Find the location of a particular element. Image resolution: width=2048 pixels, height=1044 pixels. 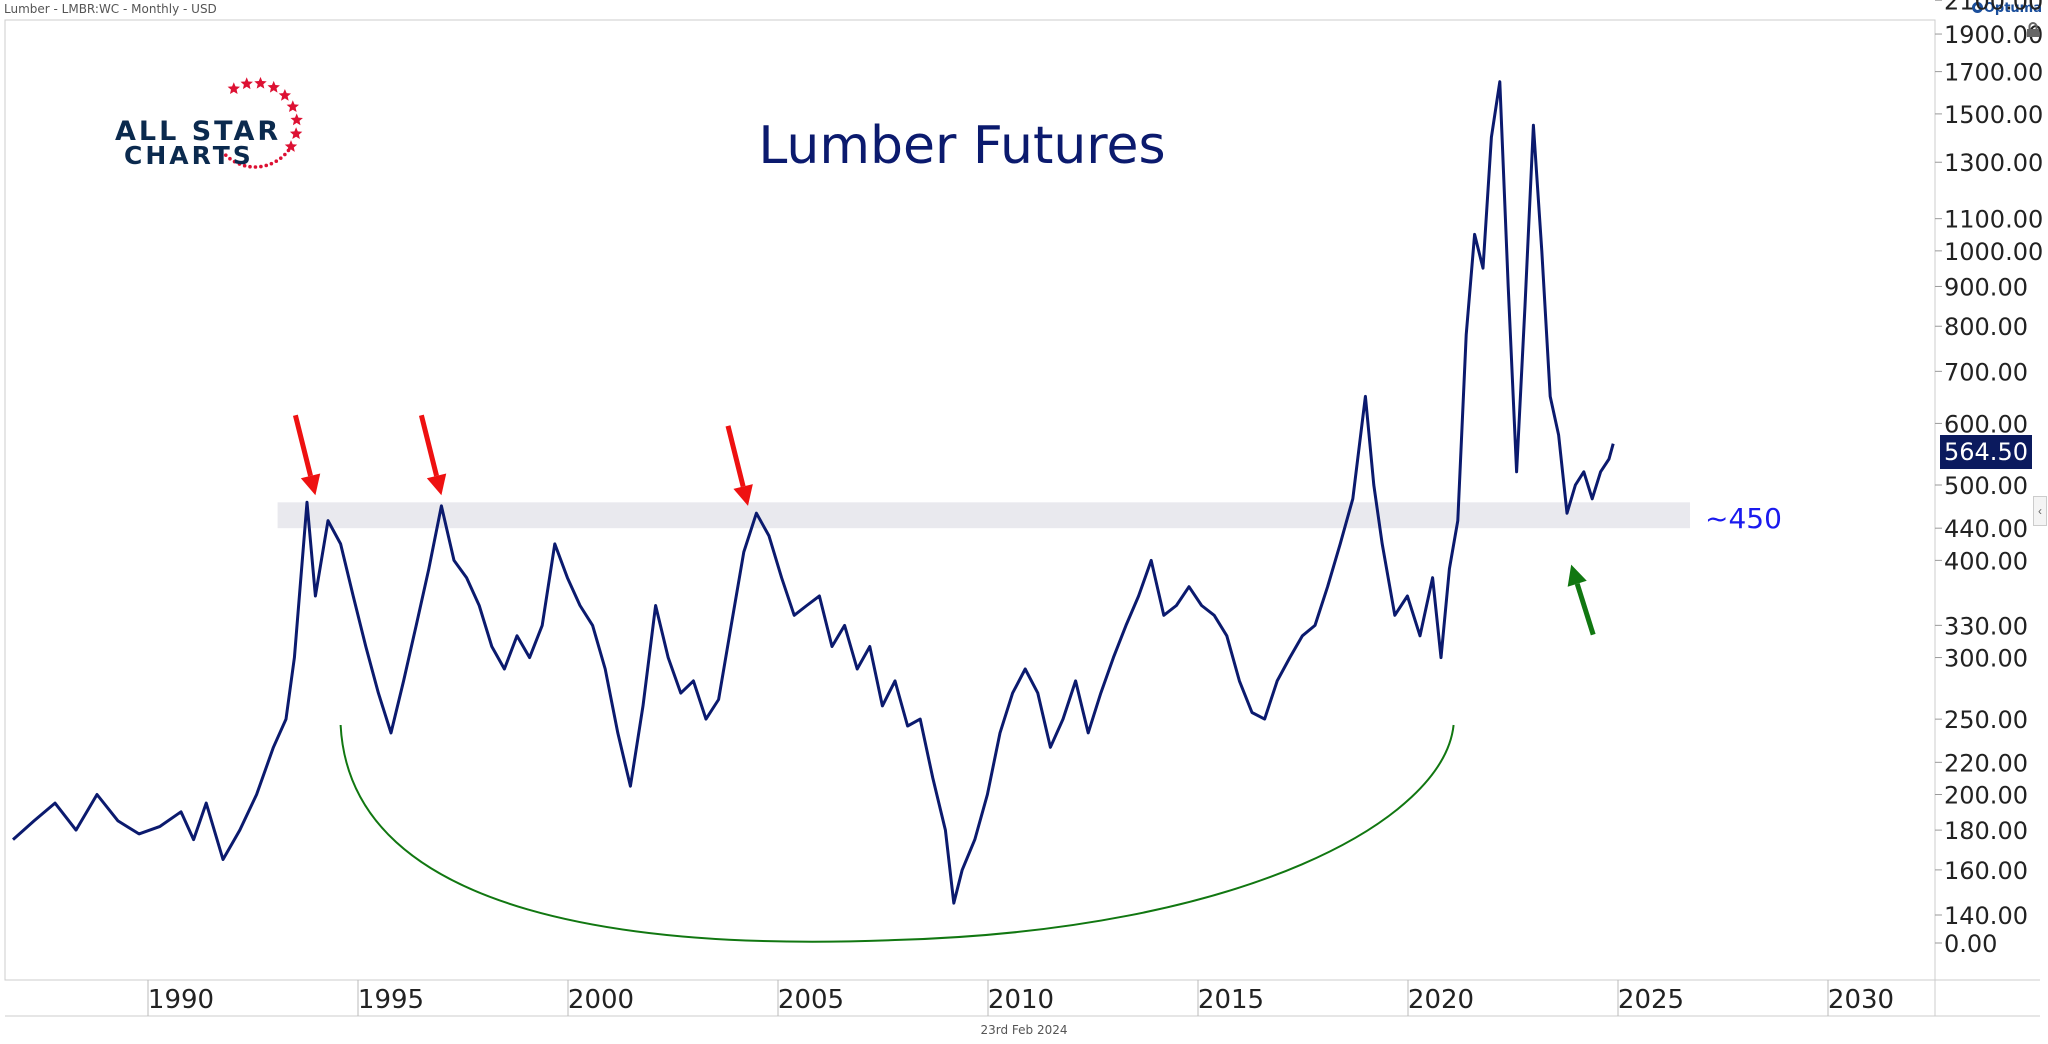

x-tick-label: 2030 is located at coordinates (1861, 1000).